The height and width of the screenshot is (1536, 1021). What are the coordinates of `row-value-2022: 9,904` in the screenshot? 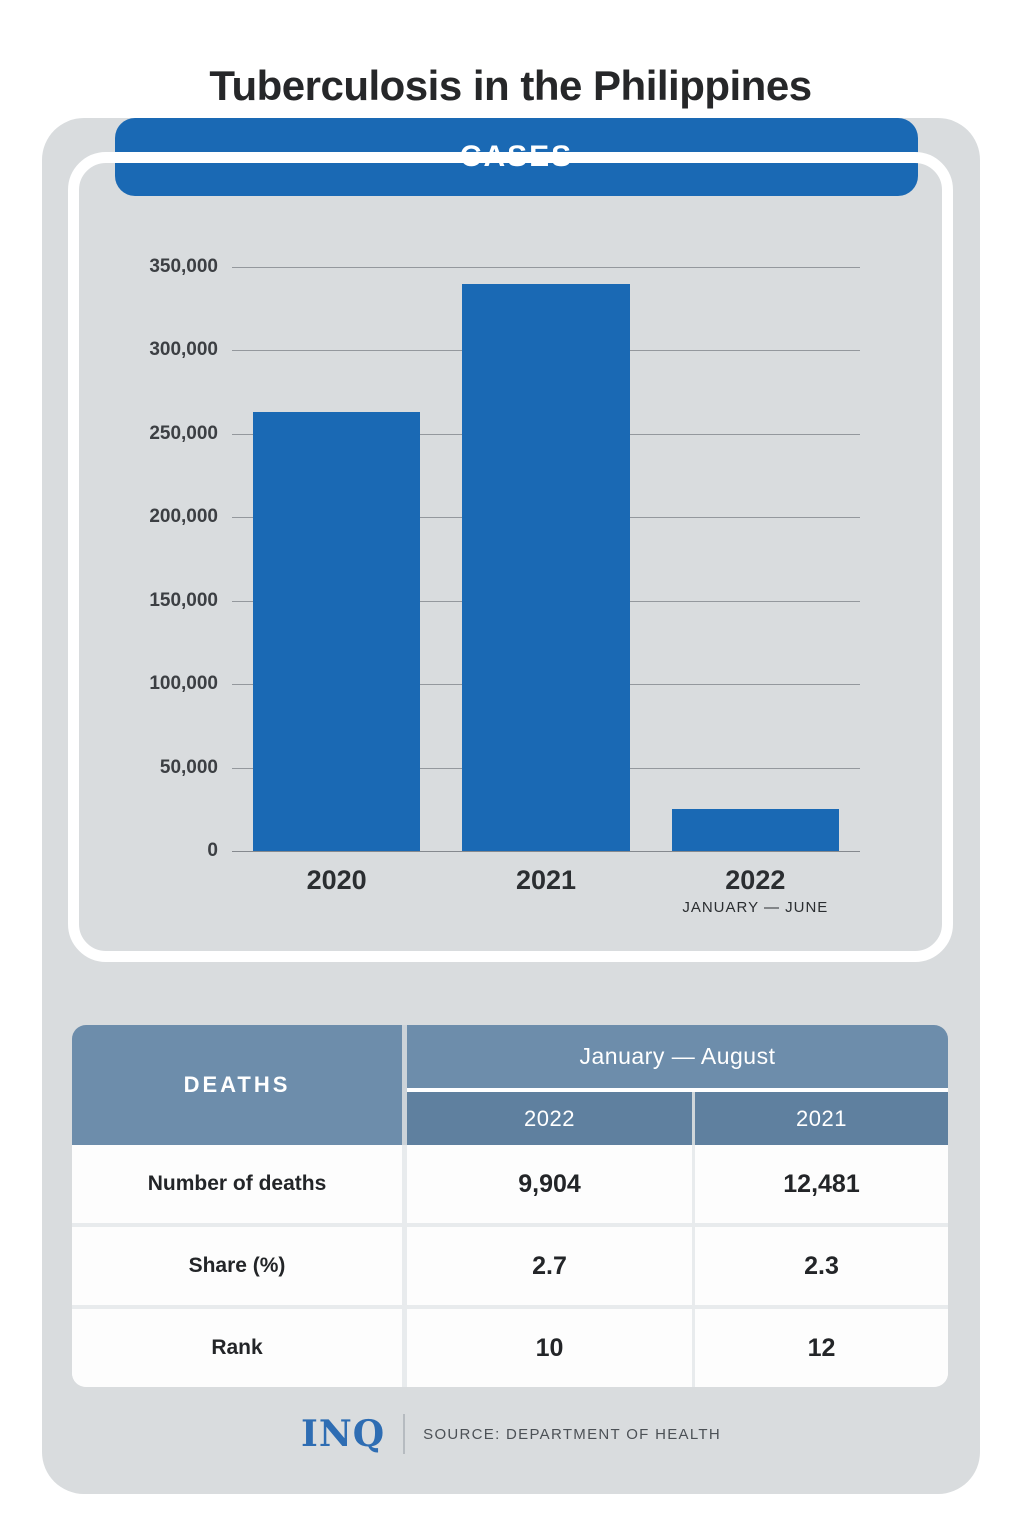 It's located at (549, 1183).